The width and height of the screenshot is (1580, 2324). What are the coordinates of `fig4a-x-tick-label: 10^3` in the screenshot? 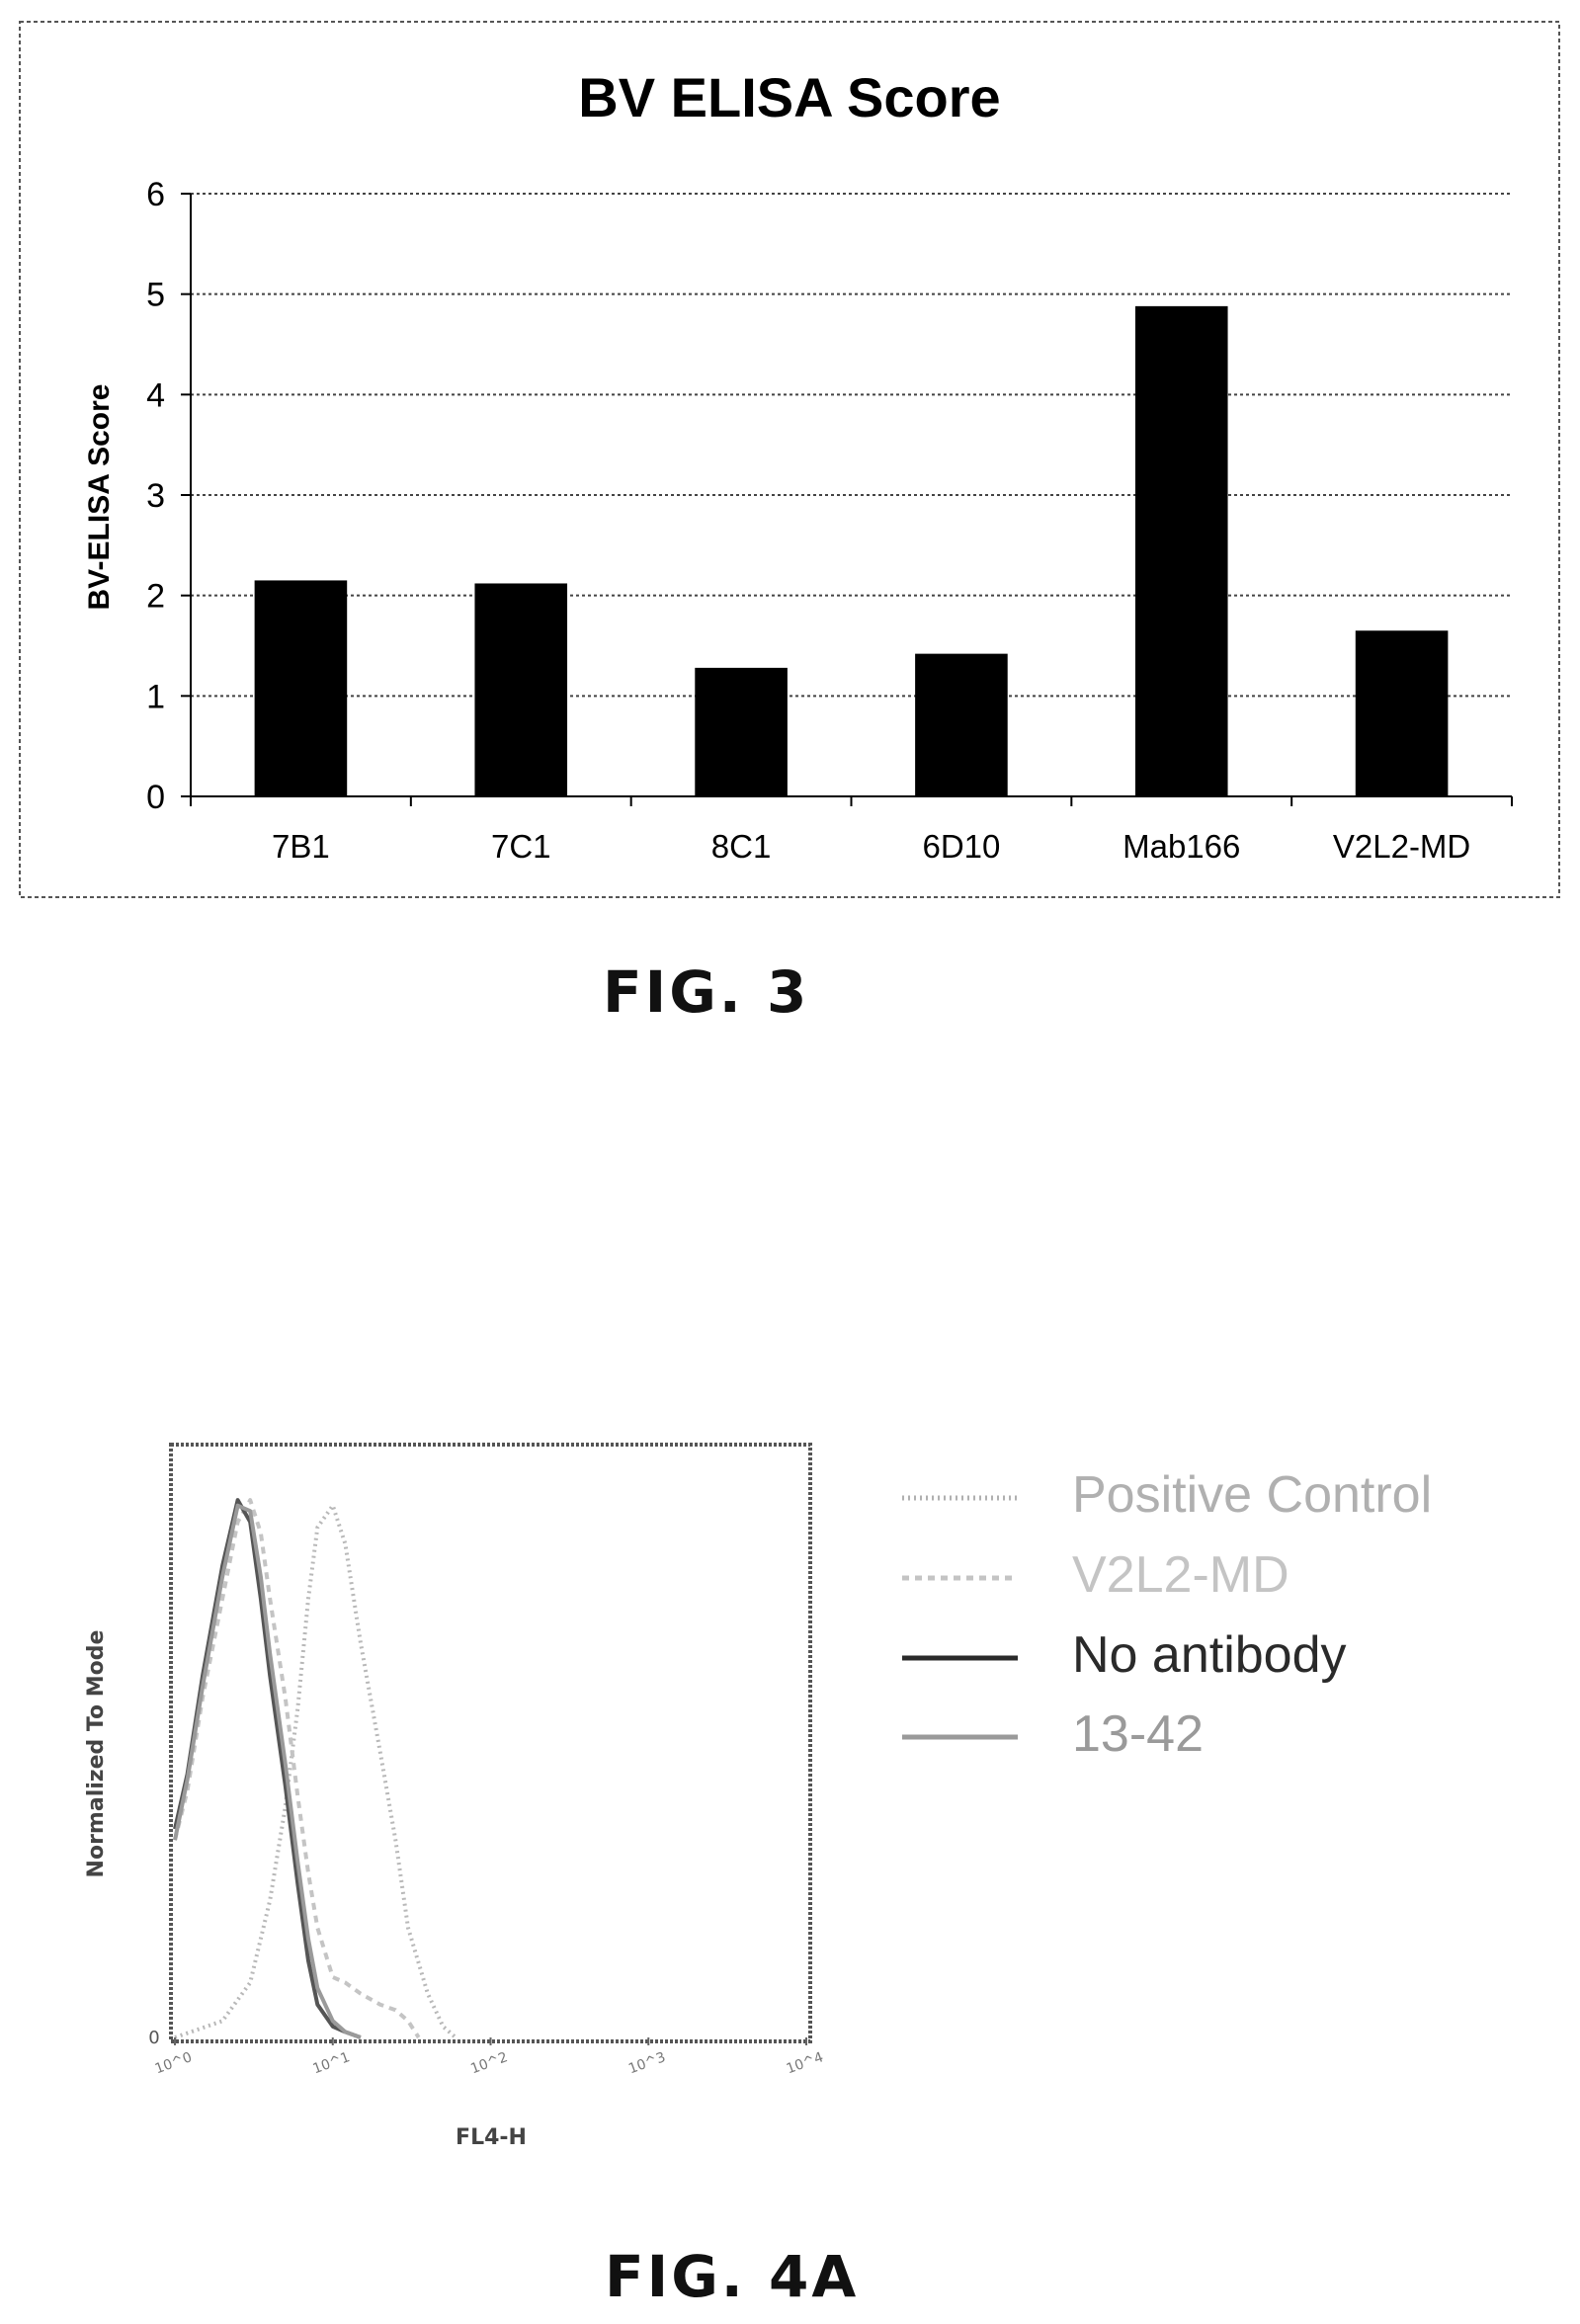 It's located at (647, 2063).